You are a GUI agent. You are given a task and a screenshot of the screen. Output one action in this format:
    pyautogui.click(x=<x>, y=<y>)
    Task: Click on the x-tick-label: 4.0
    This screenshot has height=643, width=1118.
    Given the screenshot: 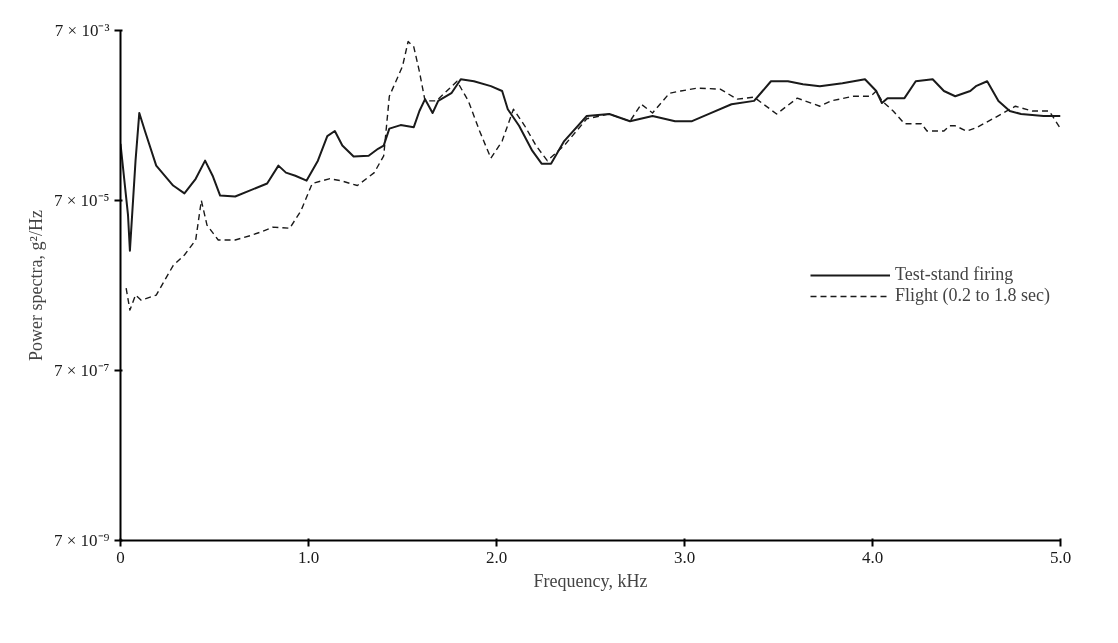 What is the action you would take?
    pyautogui.click(x=872, y=557)
    